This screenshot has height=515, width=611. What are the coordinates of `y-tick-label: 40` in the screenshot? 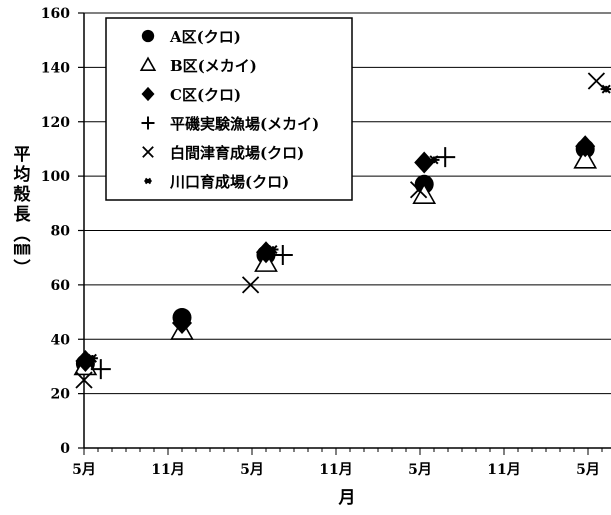 It's located at (61, 340).